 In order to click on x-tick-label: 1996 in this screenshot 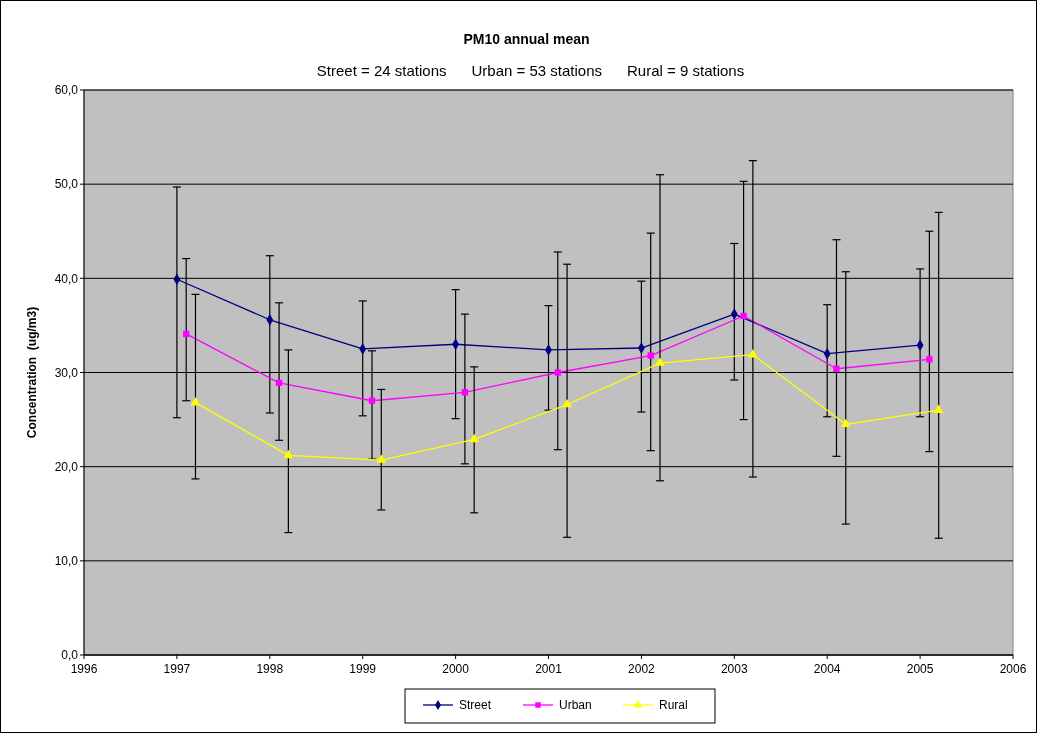, I will do `click(84, 669)`.